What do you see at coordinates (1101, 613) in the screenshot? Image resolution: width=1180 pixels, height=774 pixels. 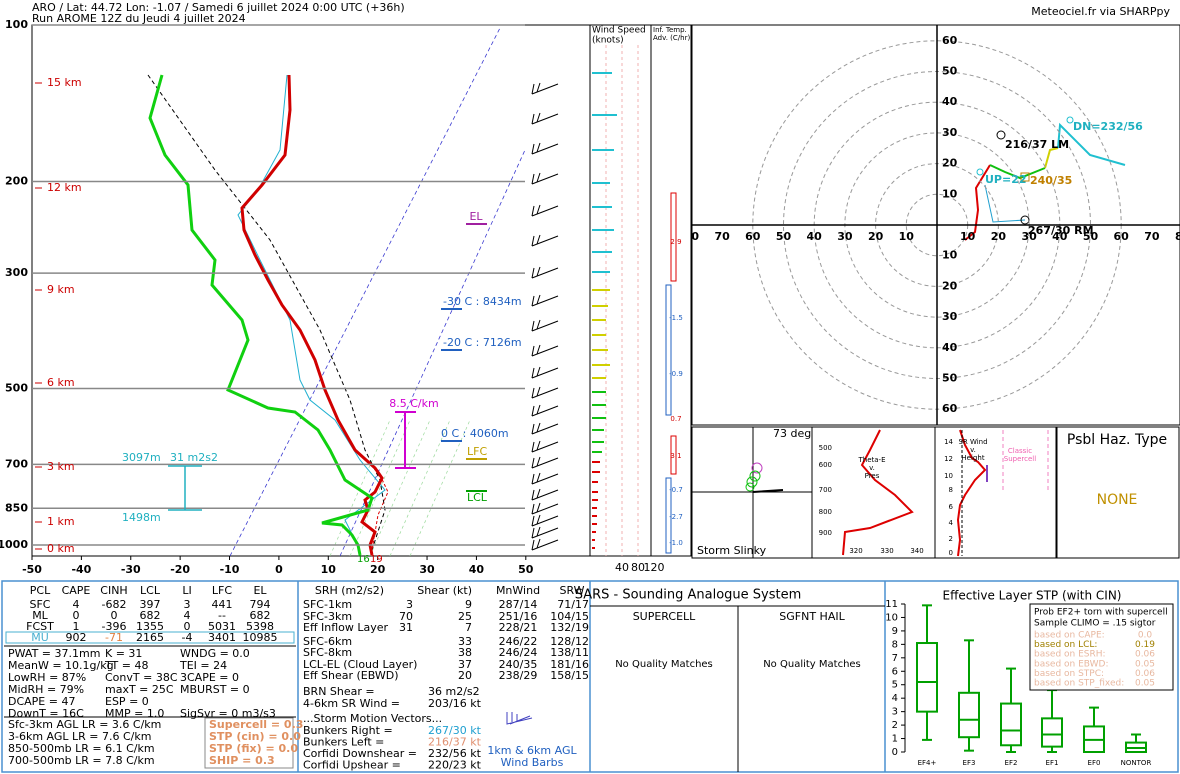 I see `stp-legend-title: Prob EF2+ torn with supercell` at bounding box center [1101, 613].